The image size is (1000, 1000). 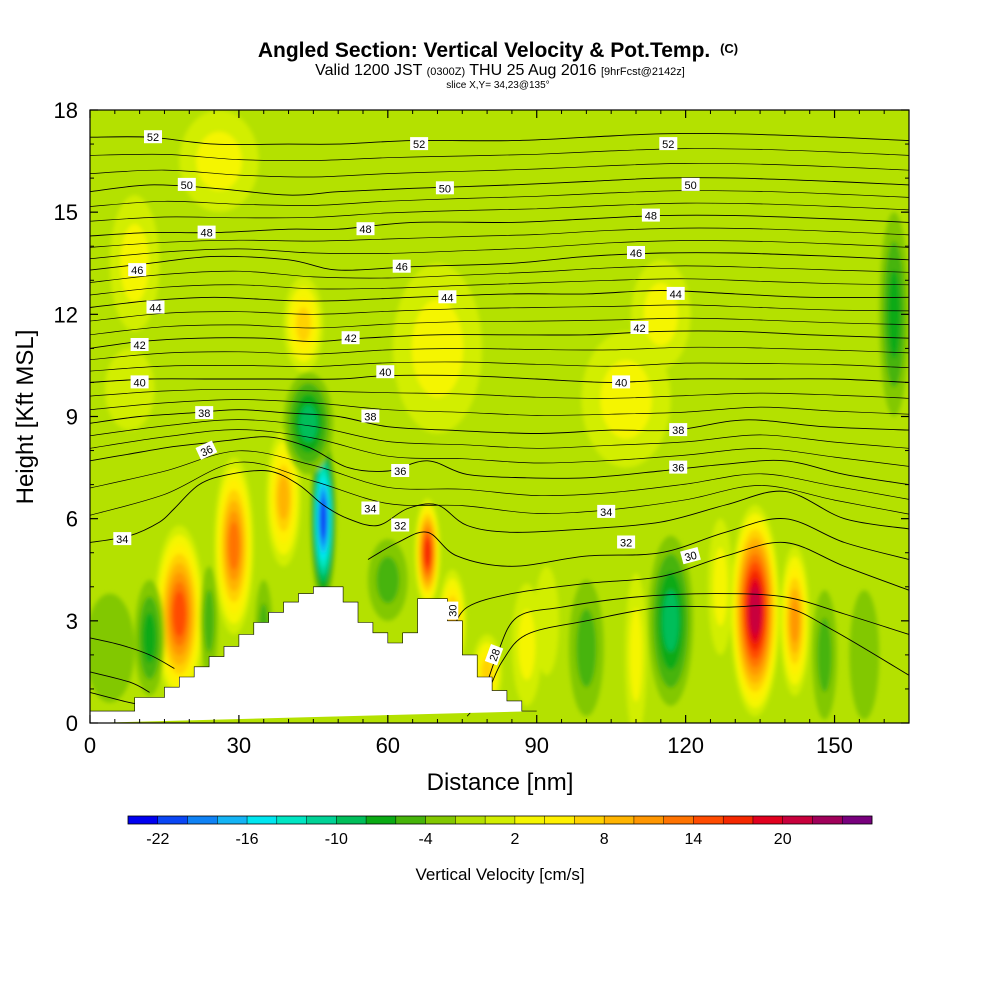 What do you see at coordinates (446, 72) in the screenshot?
I see `valid-zulu: (0300Z)` at bounding box center [446, 72].